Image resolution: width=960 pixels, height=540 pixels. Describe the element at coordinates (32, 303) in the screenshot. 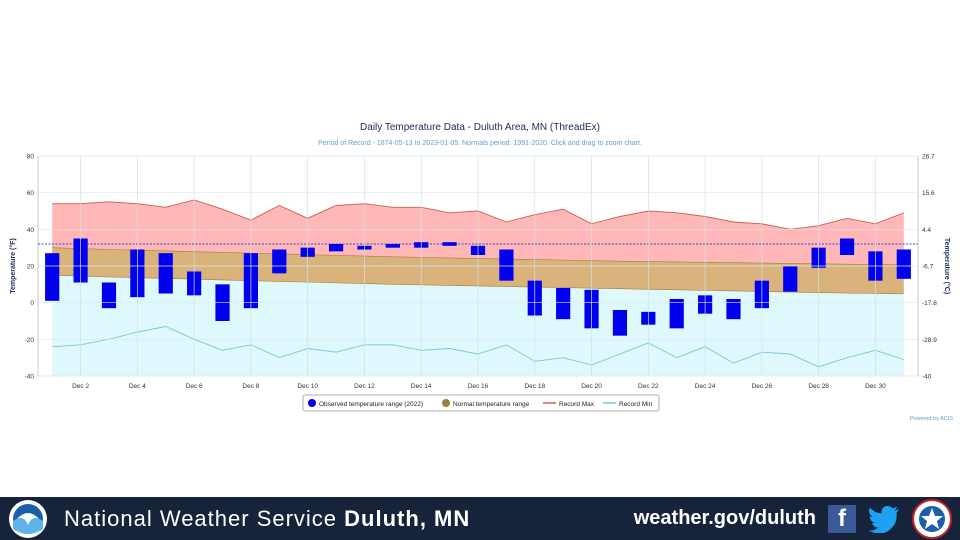

I see `y-tick-label-left: 0` at that location.